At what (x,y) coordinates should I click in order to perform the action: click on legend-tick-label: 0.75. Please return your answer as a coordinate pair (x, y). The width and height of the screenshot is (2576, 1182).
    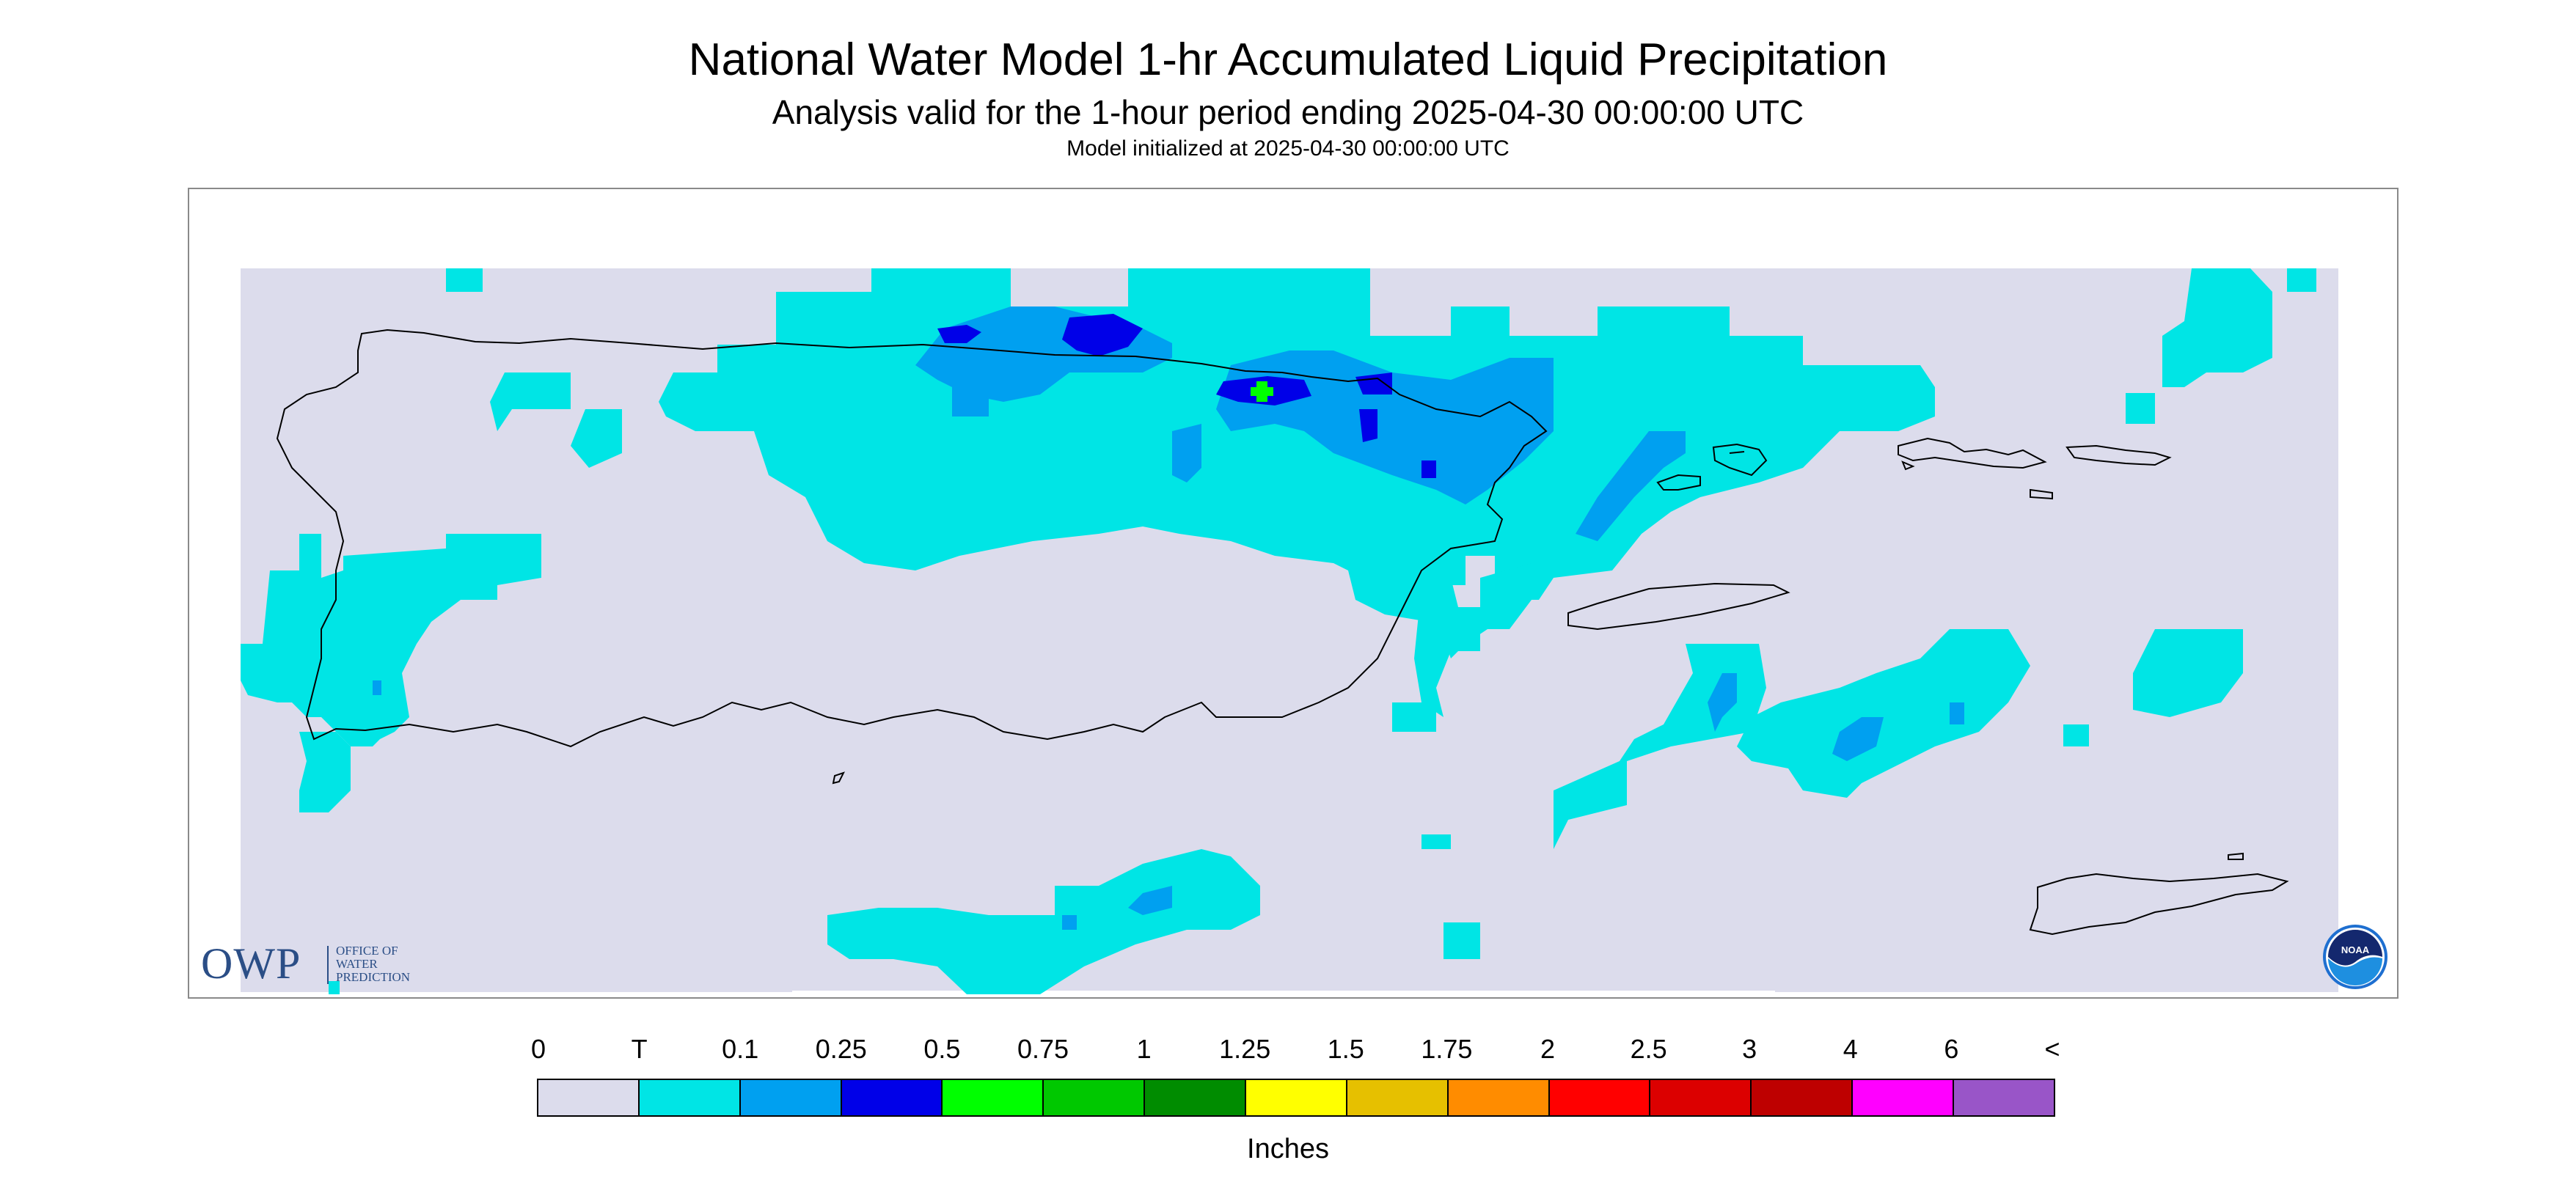
    Looking at the image, I should click on (1043, 1049).